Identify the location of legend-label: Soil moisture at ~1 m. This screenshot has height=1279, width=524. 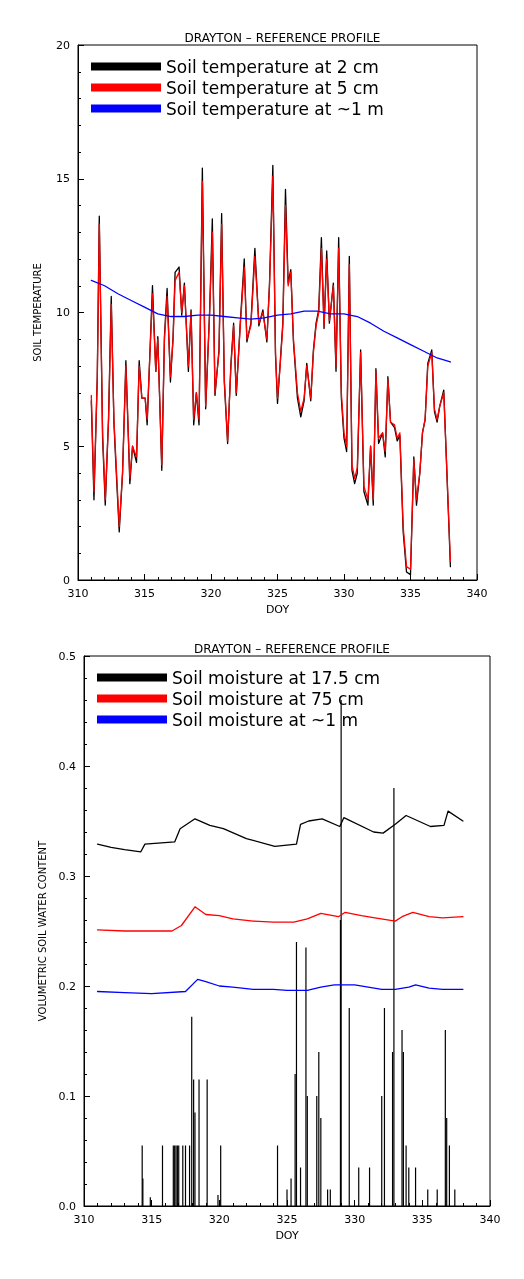
(265, 719).